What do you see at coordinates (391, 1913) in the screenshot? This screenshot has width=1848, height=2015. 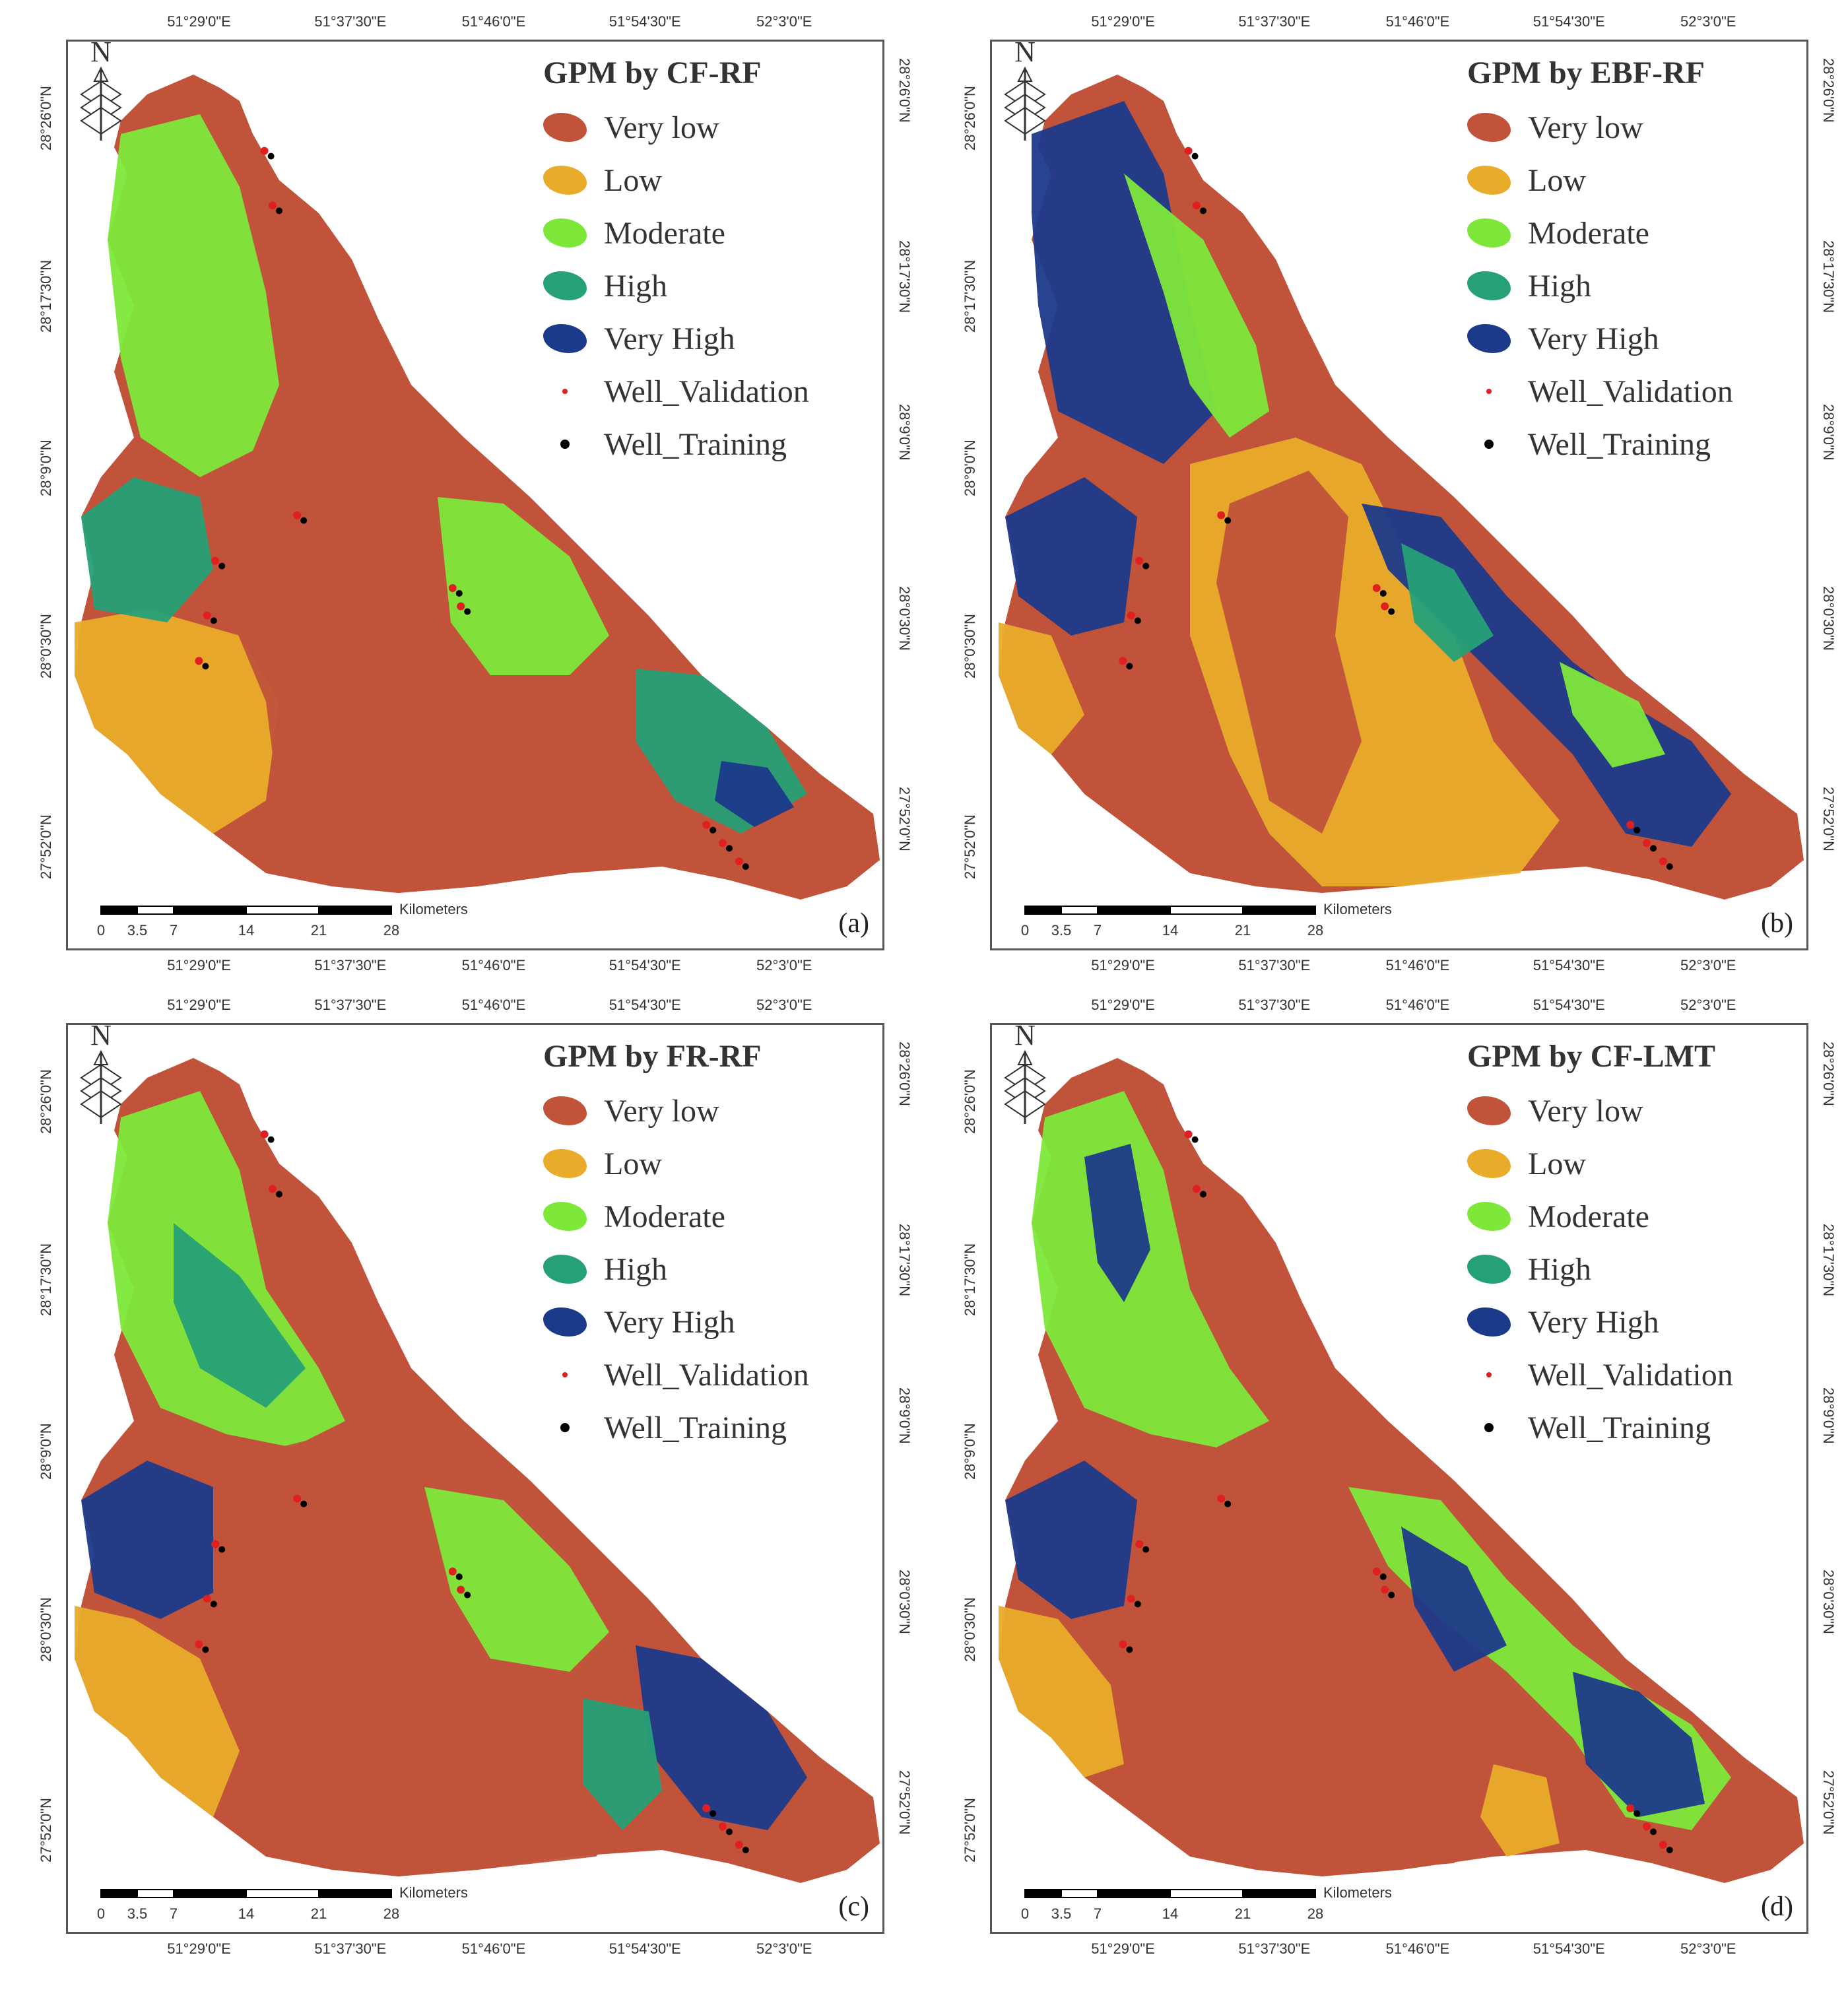 I see `scale-tick-label: 28` at bounding box center [391, 1913].